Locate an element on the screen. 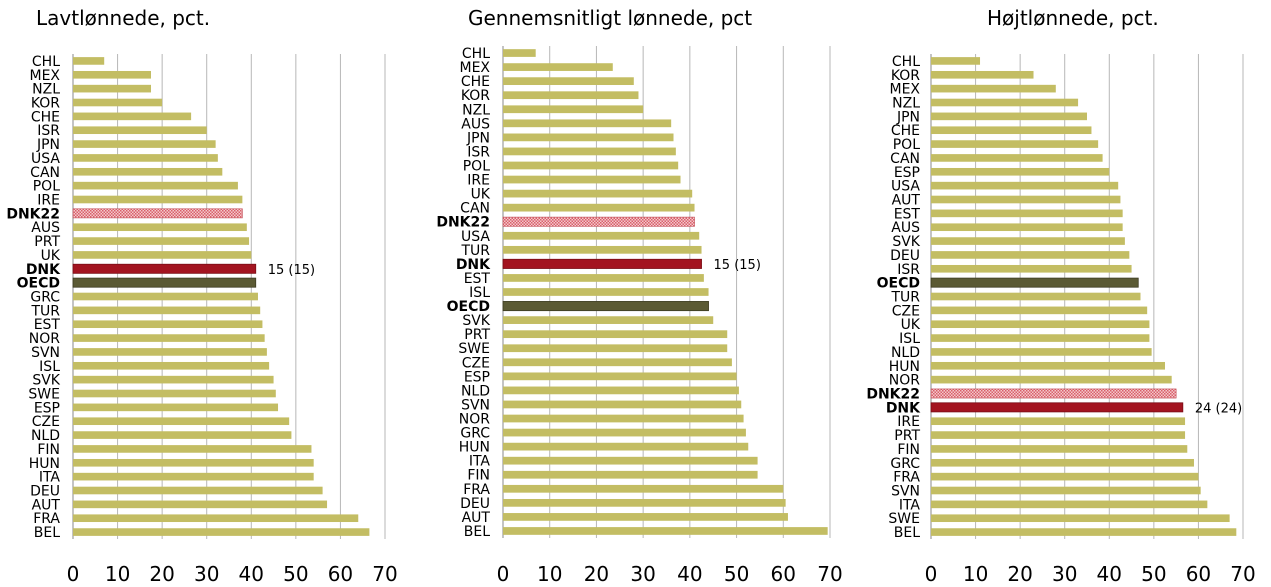 The width and height of the screenshot is (1271, 587). bar-mid-deu is located at coordinates (644, 502).